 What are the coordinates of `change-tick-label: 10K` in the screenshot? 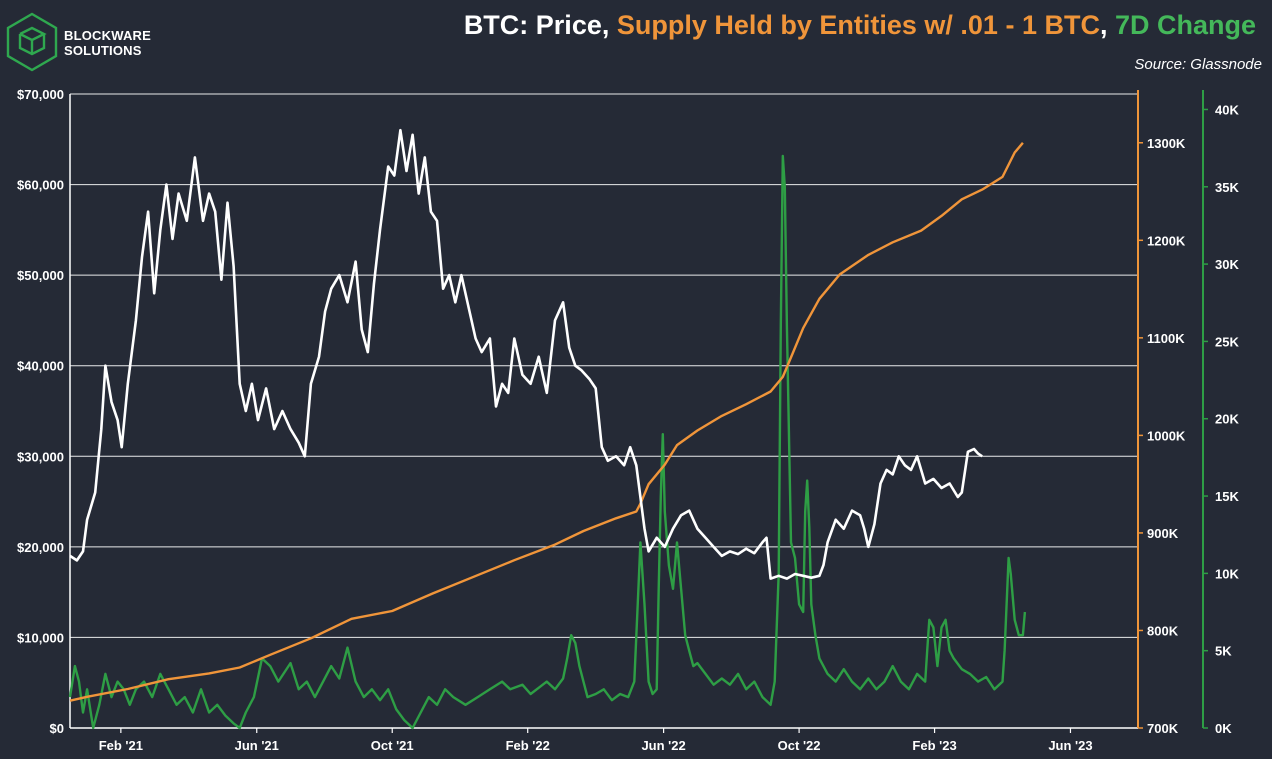 It's located at (1227, 573).